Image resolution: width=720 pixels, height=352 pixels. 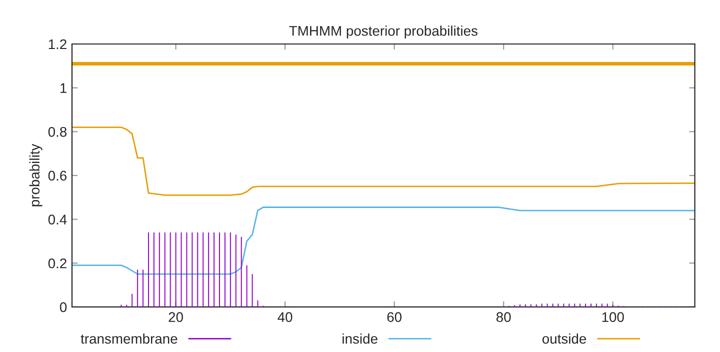 What do you see at coordinates (57, 175) in the screenshot?
I see `y-tick-label: 0.6` at bounding box center [57, 175].